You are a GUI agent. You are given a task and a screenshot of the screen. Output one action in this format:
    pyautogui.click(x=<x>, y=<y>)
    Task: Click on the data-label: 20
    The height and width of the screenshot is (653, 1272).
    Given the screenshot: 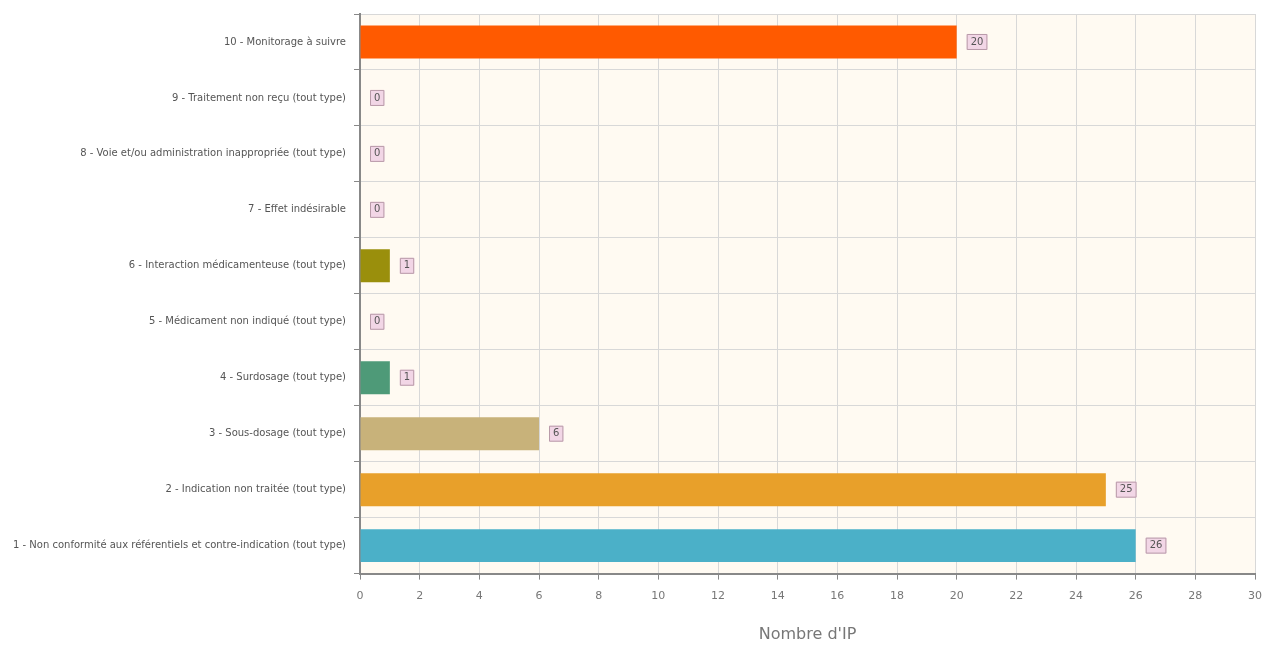 What is the action you would take?
    pyautogui.click(x=977, y=41)
    